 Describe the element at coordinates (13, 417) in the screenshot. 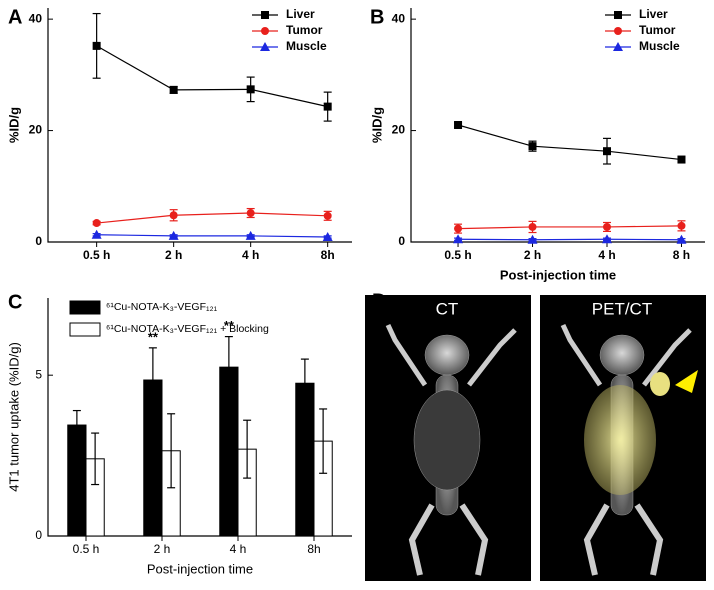

I see `y-axis-label: 4T1 tumor uptake (%ID/g)` at that location.